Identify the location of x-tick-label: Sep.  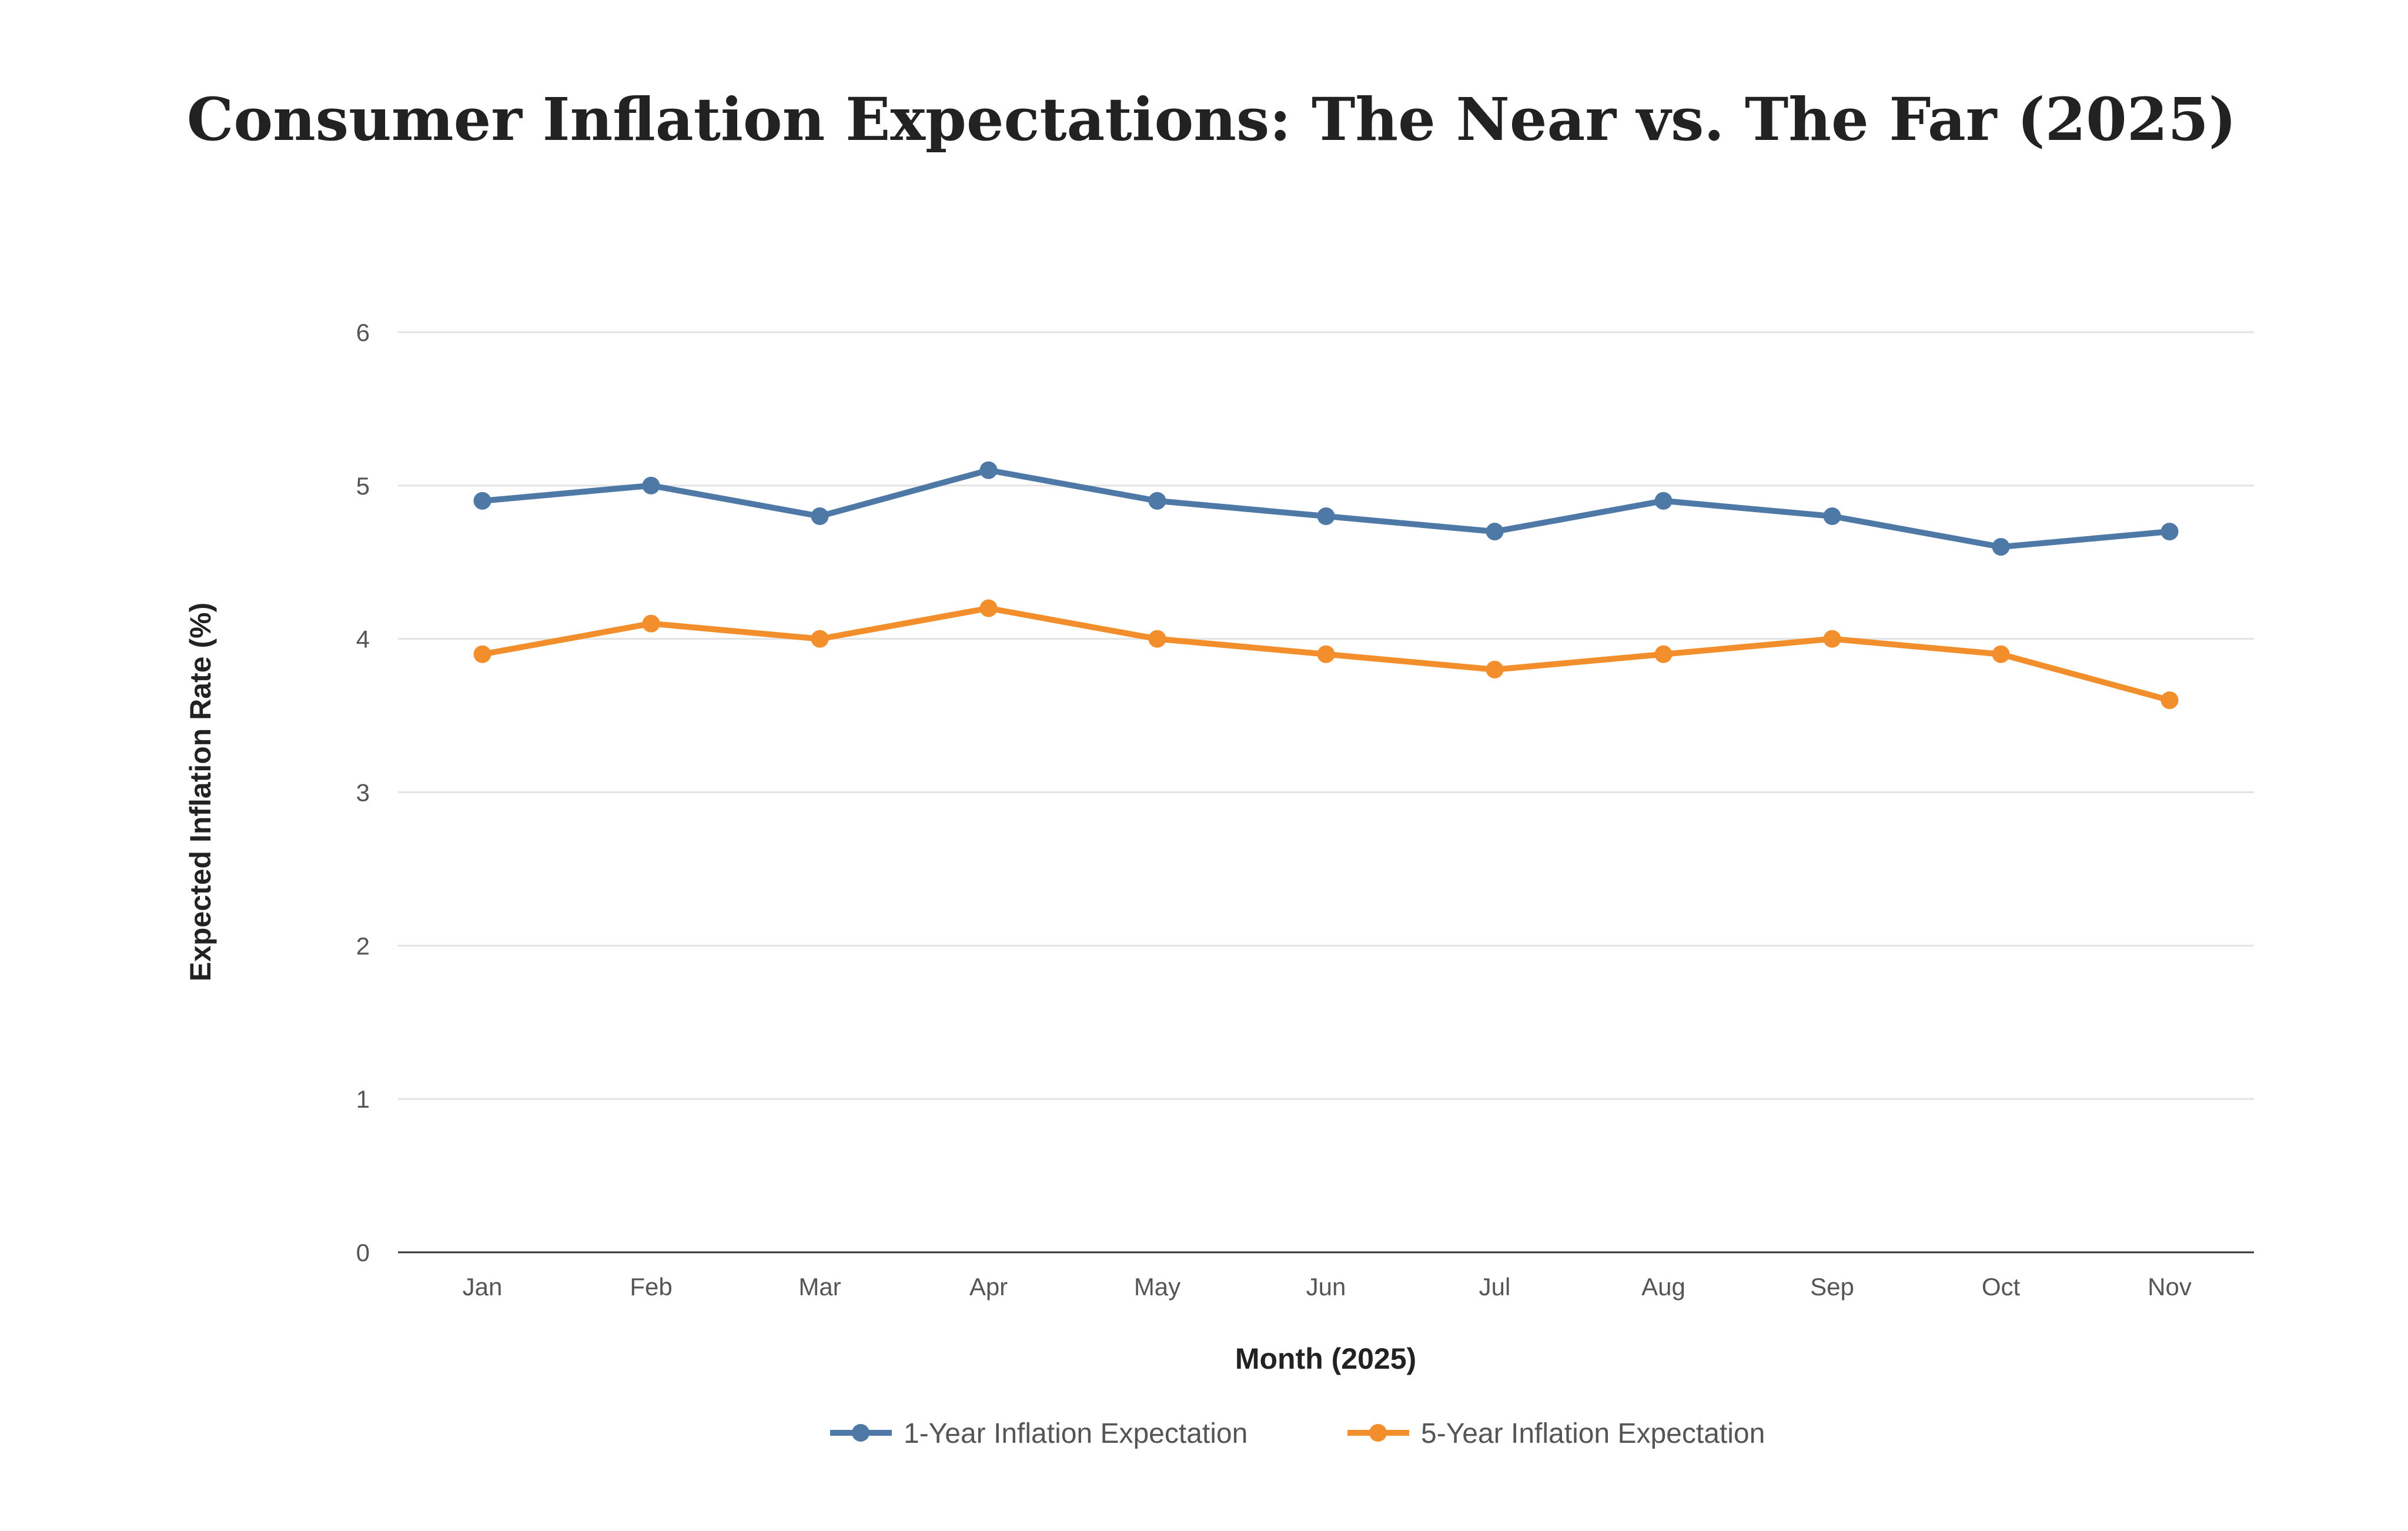
(1832, 1287).